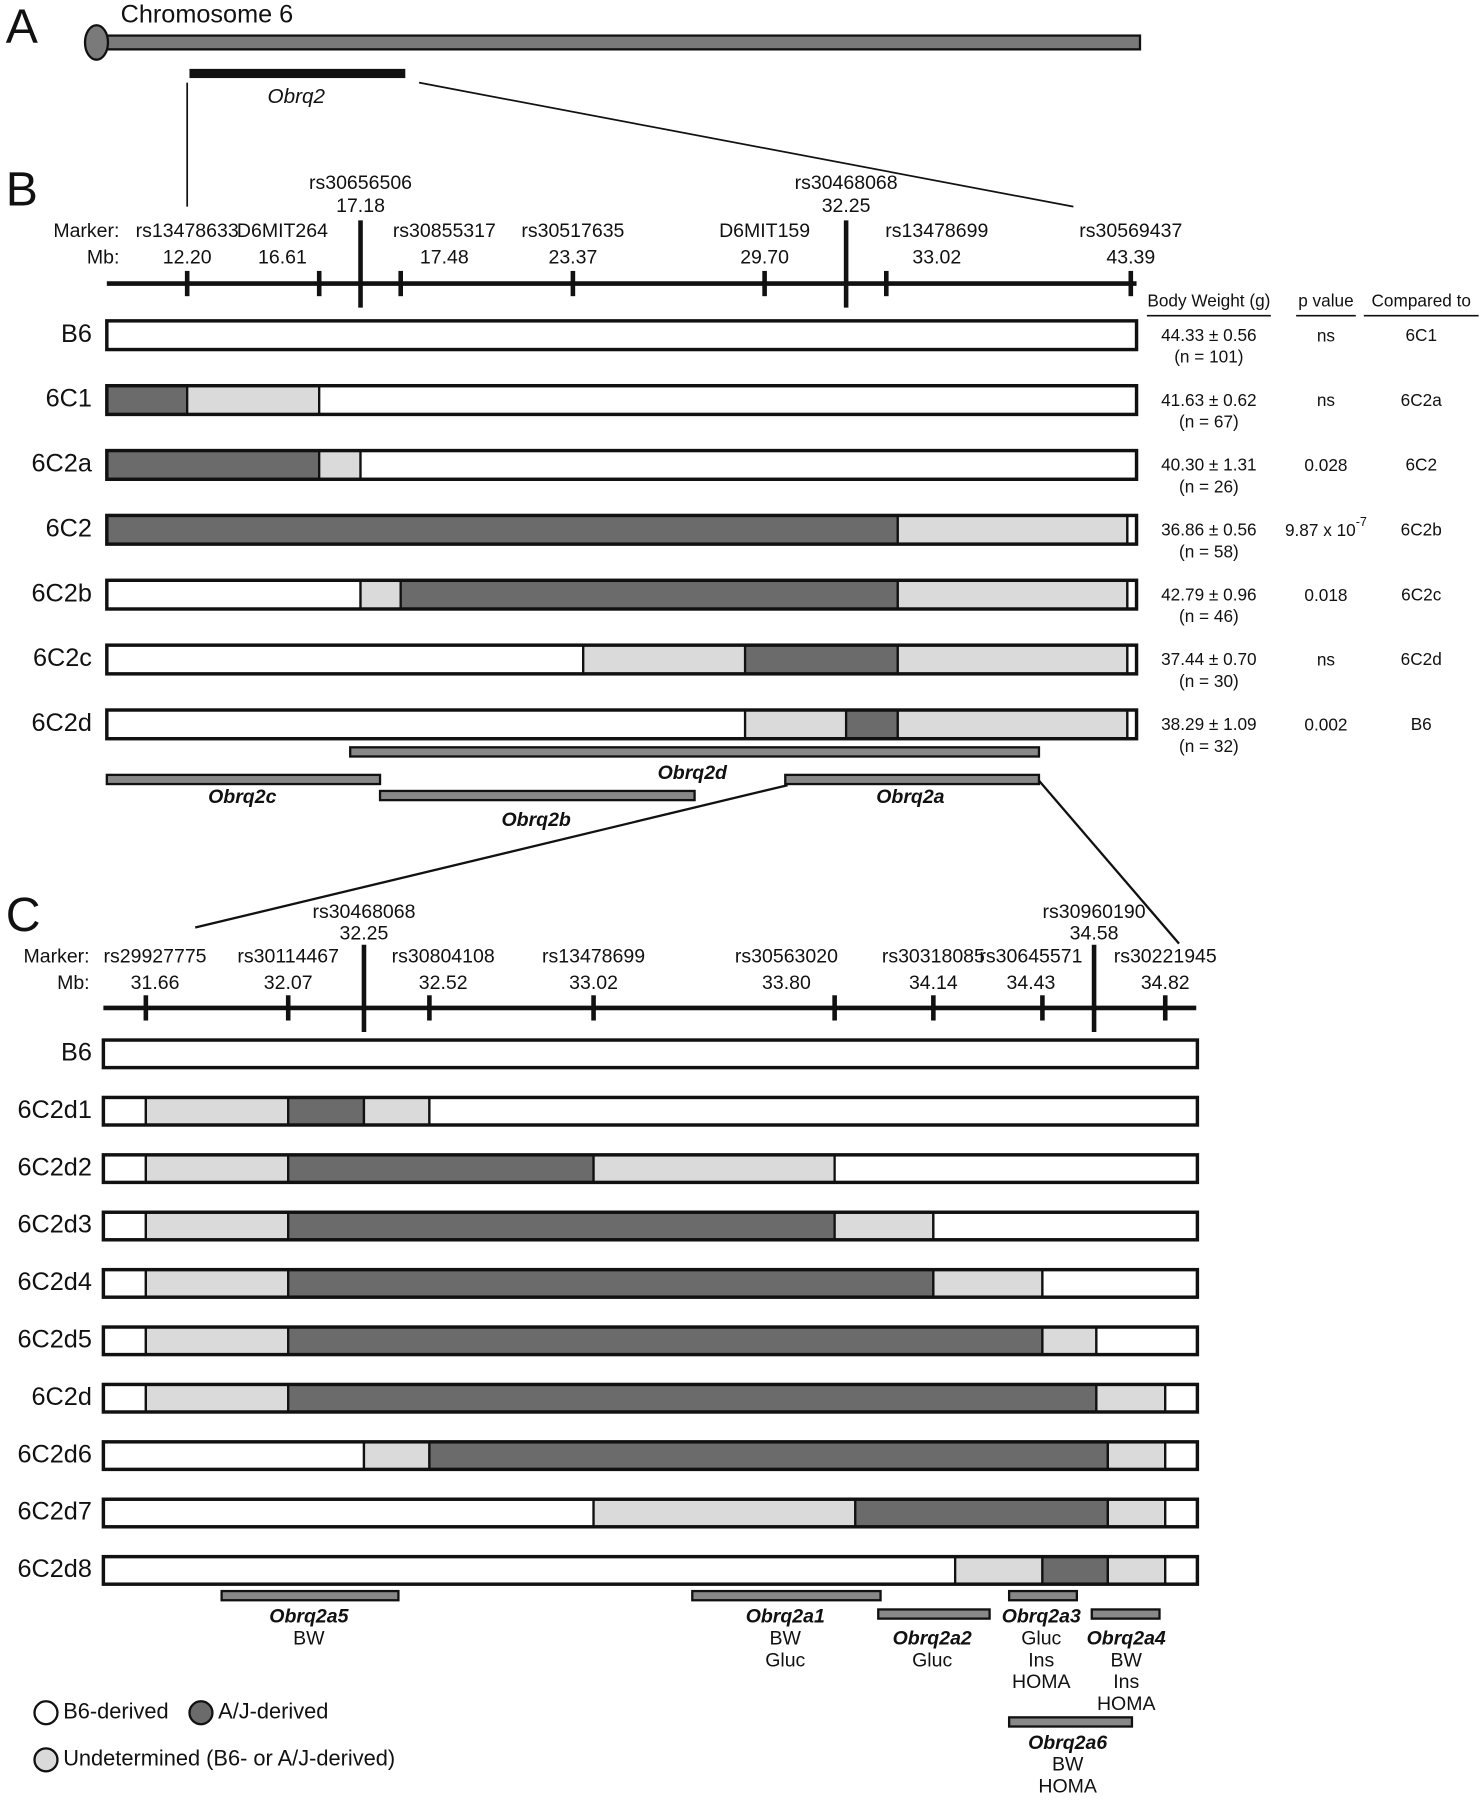 Image resolution: width=1481 pixels, height=1800 pixels. I want to click on marker-name: rs29927775, so click(155, 957).